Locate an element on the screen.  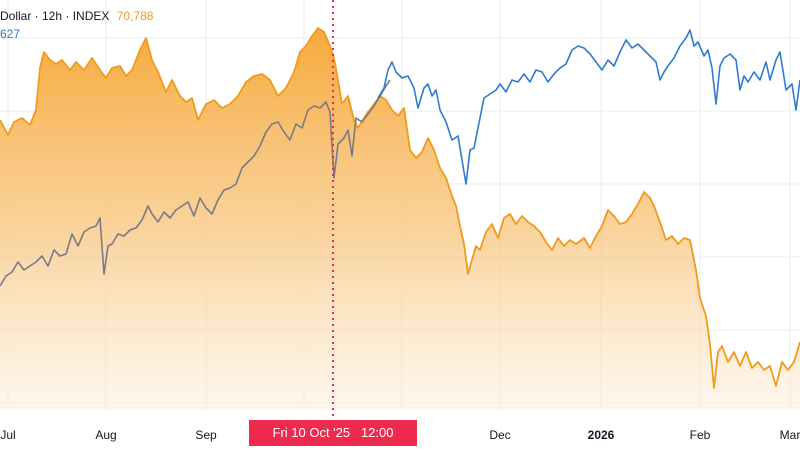
legend-row-main: Dollar · 12h · INDEX 70,788 is located at coordinates (76, 16).